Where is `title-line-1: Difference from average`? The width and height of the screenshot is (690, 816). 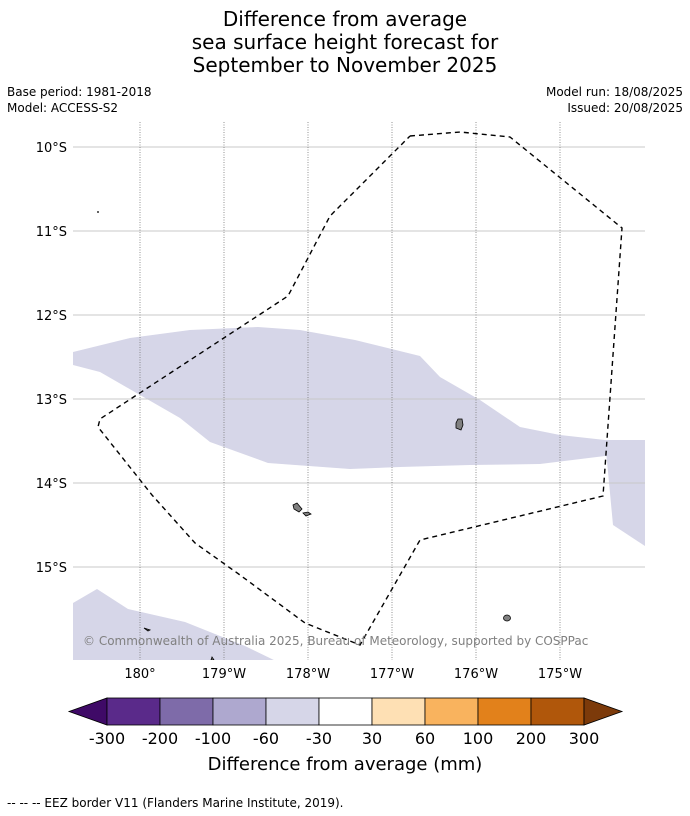 title-line-1: Difference from average is located at coordinates (345, 19).